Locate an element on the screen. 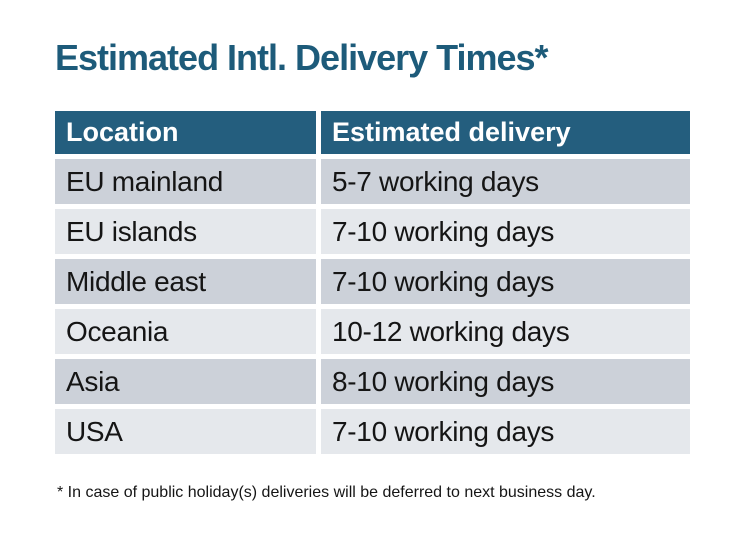 Image resolution: width=745 pixels, height=536 pixels. column-header-estimated-delivery: Estimated delivery is located at coordinates (505, 133).